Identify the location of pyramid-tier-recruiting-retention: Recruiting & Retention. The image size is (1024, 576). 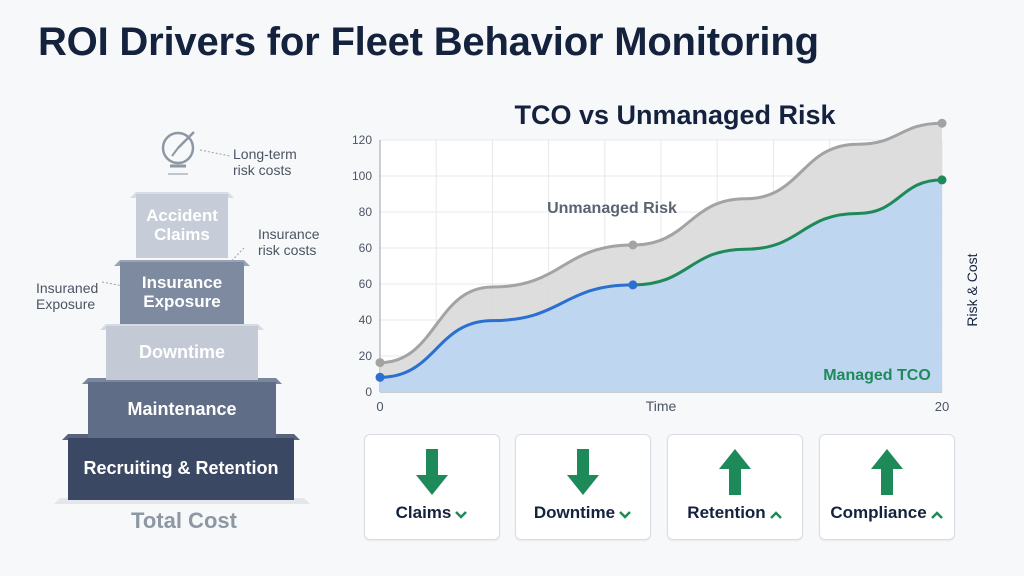
(181, 469).